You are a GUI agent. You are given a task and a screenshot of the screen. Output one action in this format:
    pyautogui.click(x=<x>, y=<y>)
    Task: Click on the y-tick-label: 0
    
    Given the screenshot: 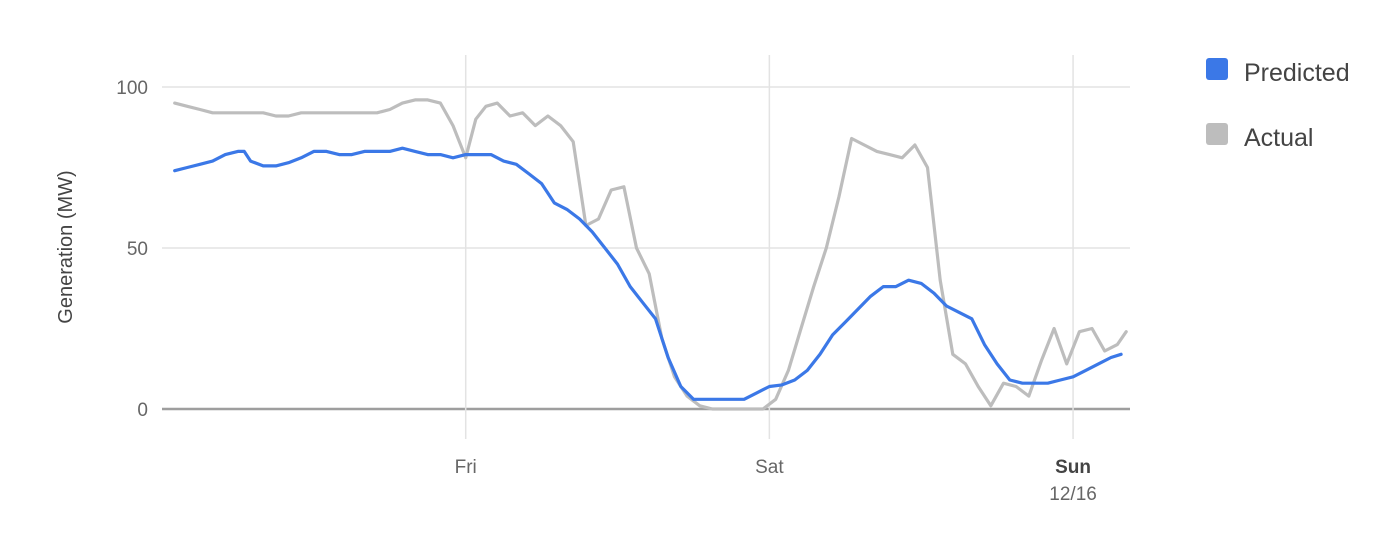 What is the action you would take?
    pyautogui.click(x=142, y=410)
    